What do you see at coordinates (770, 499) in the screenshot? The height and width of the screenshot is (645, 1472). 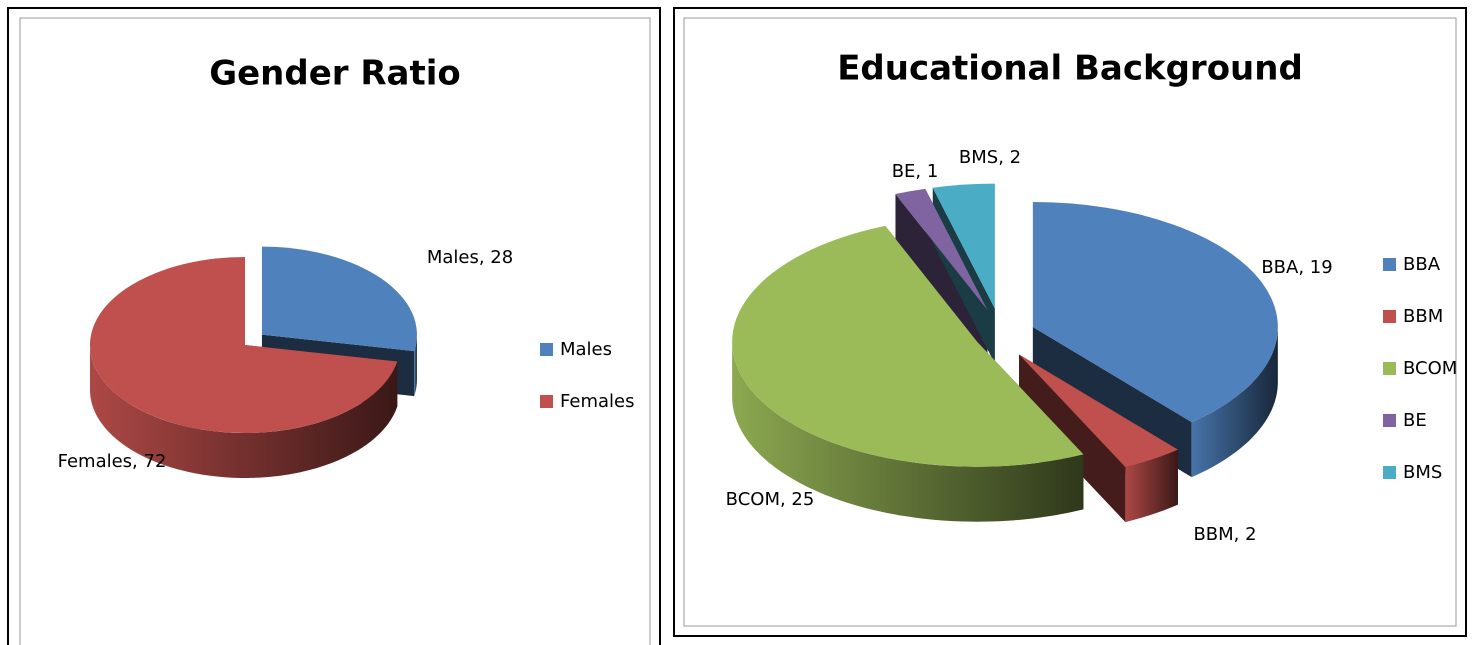 I see `data-label: BCOM, 25` at bounding box center [770, 499].